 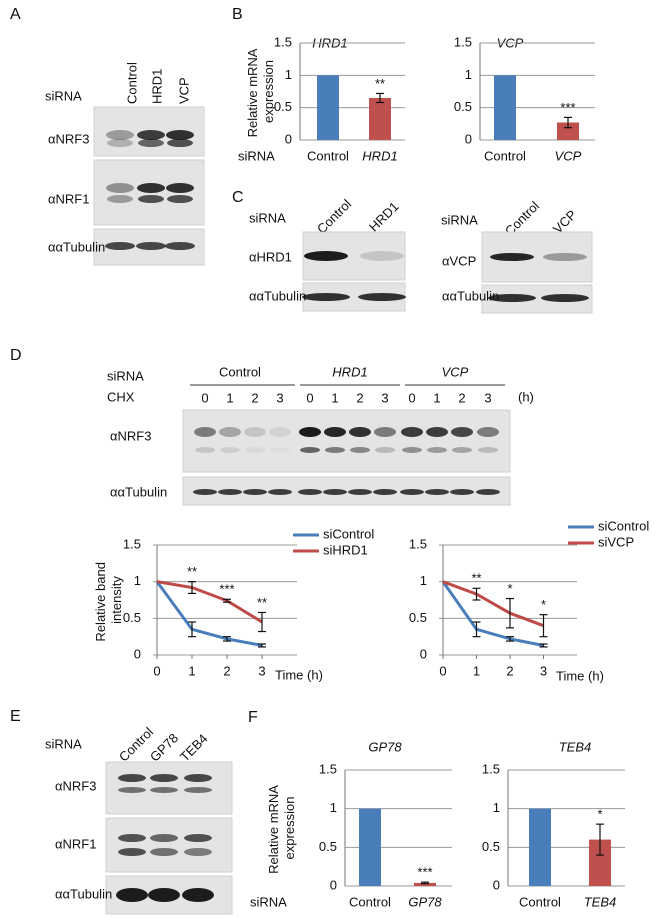 I want to click on lane-label: VCP, so click(x=183, y=90).